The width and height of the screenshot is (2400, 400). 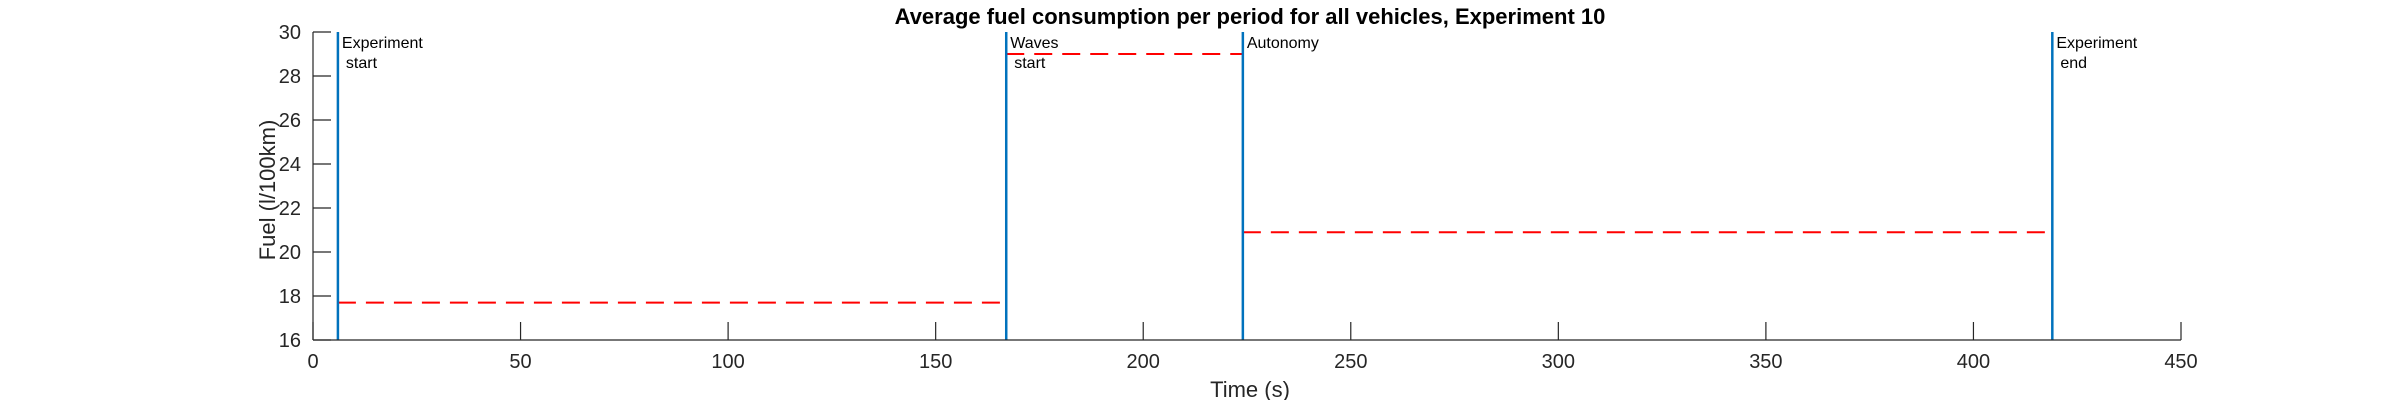 What do you see at coordinates (727, 362) in the screenshot?
I see `x-tick-label: 100` at bounding box center [727, 362].